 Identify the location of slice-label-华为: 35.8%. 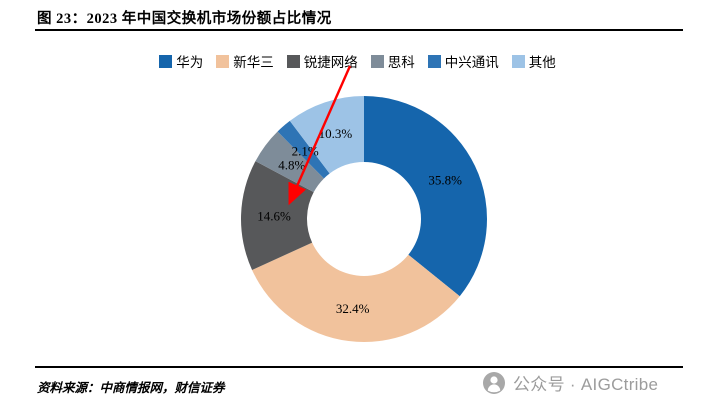
(445, 180).